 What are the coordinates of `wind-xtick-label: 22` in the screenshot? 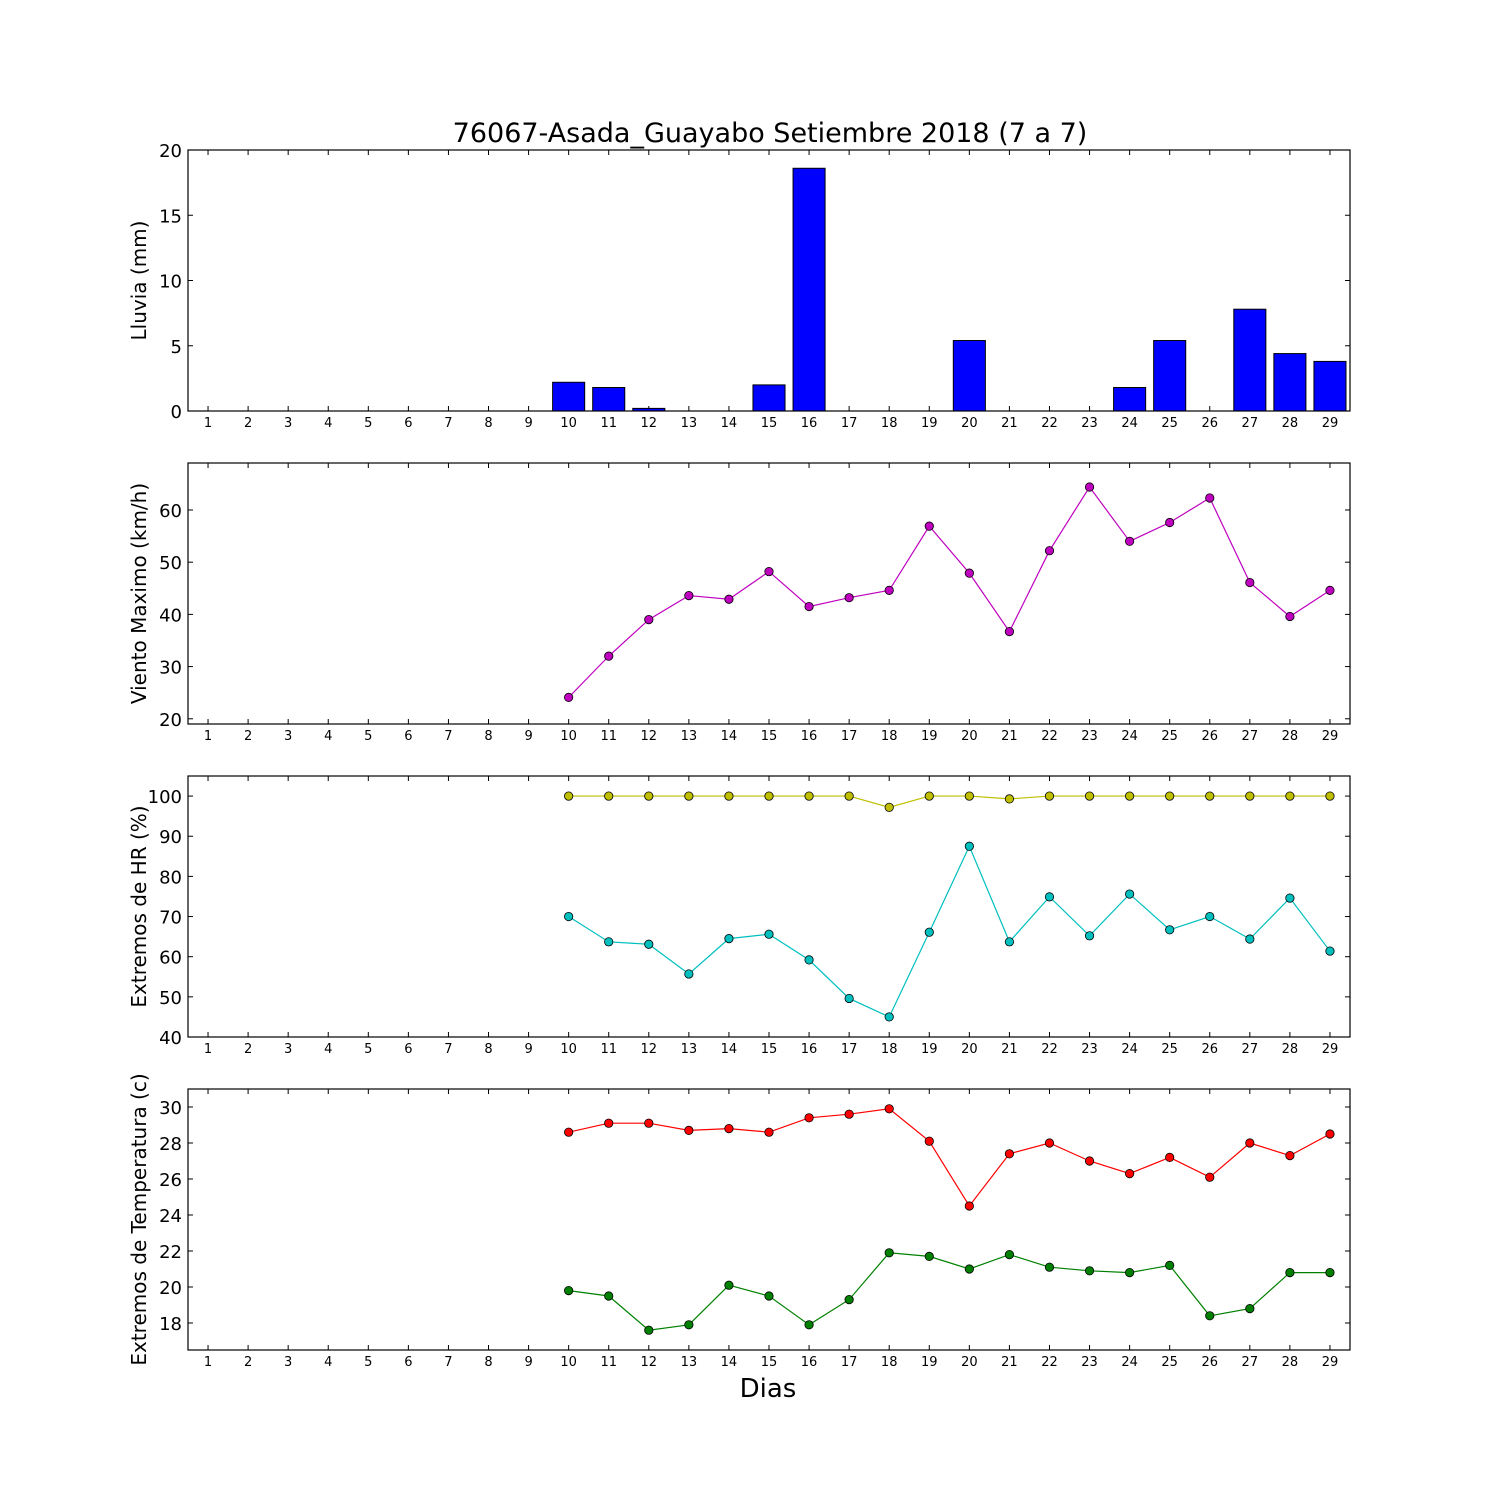 It's located at (1049, 736).